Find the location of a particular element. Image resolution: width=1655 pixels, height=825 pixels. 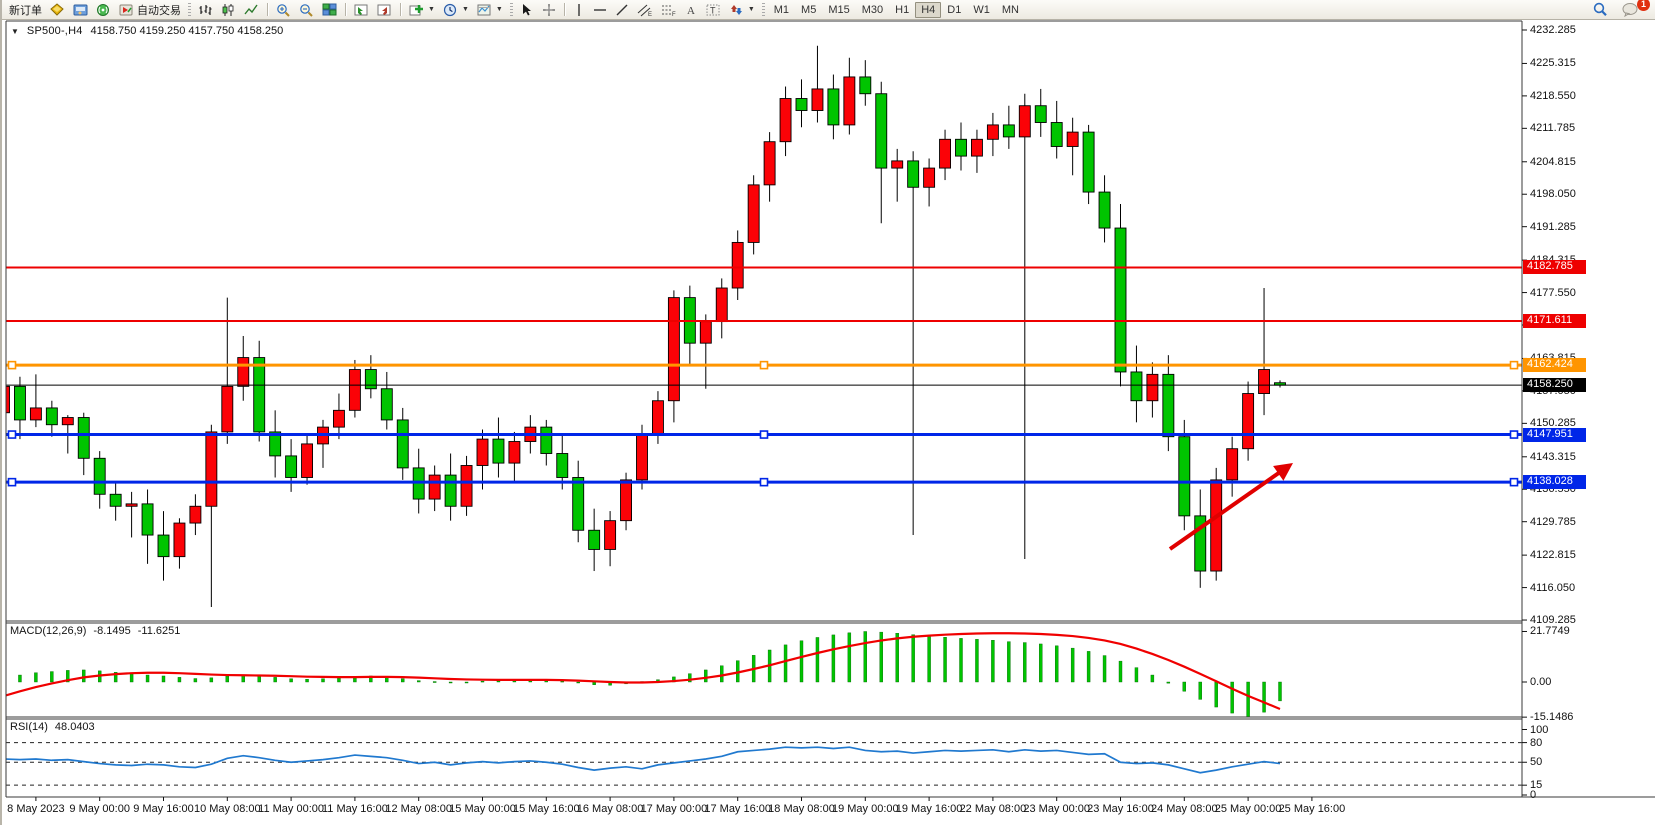

timeframe-d1-button: D1 is located at coordinates (954, 10).